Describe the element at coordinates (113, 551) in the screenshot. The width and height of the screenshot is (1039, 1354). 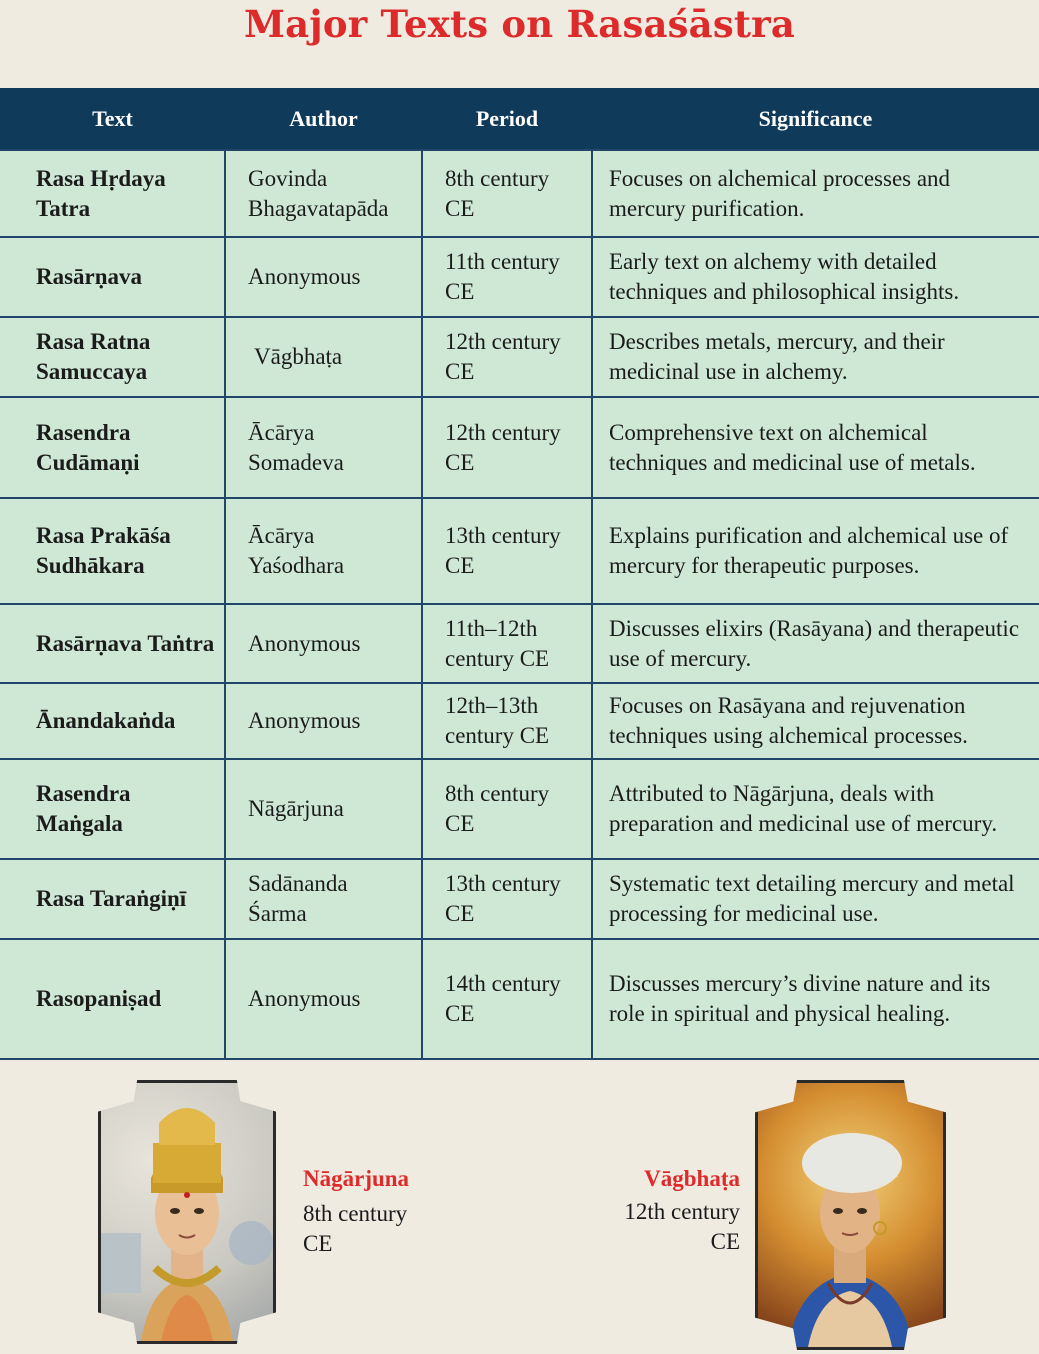
I see `cell-text: Rasa Prakāśa Sudhākara` at that location.